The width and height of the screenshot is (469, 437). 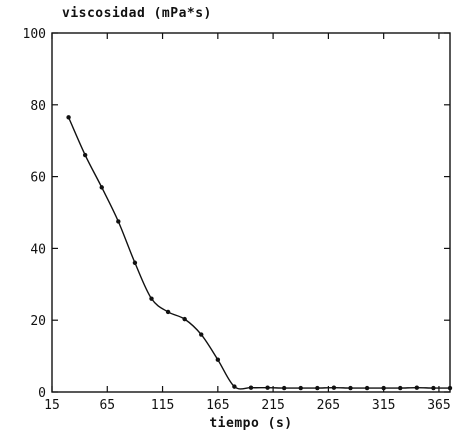 What do you see at coordinates (250, 423) in the screenshot?
I see `x-axis-title: tiempo (s)` at bounding box center [250, 423].